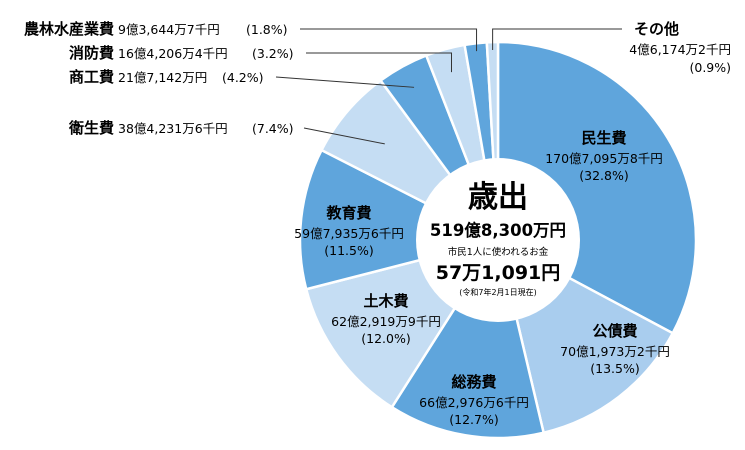  Describe the element at coordinates (603, 138) in the screenshot. I see `label-minsei-name: 民生費` at that location.